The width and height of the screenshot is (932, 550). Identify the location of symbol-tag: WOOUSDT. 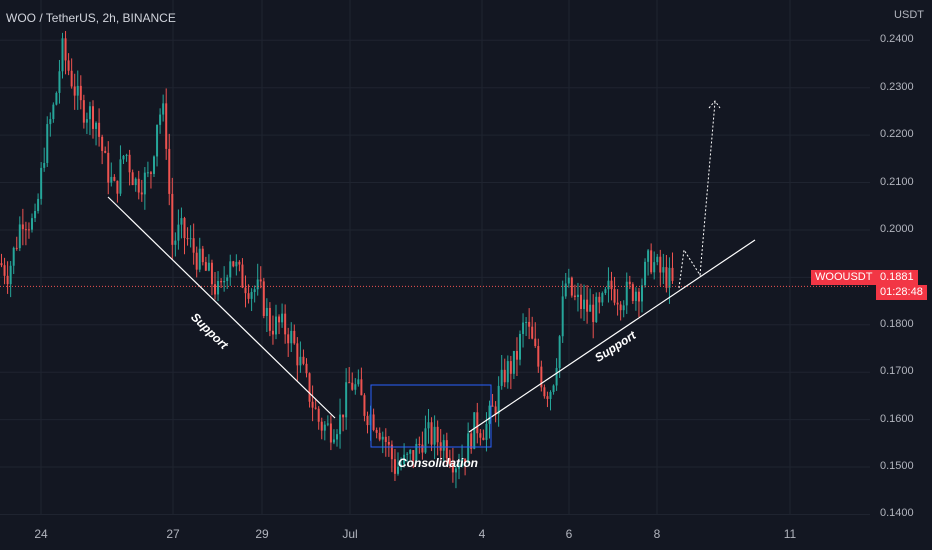
(844, 277).